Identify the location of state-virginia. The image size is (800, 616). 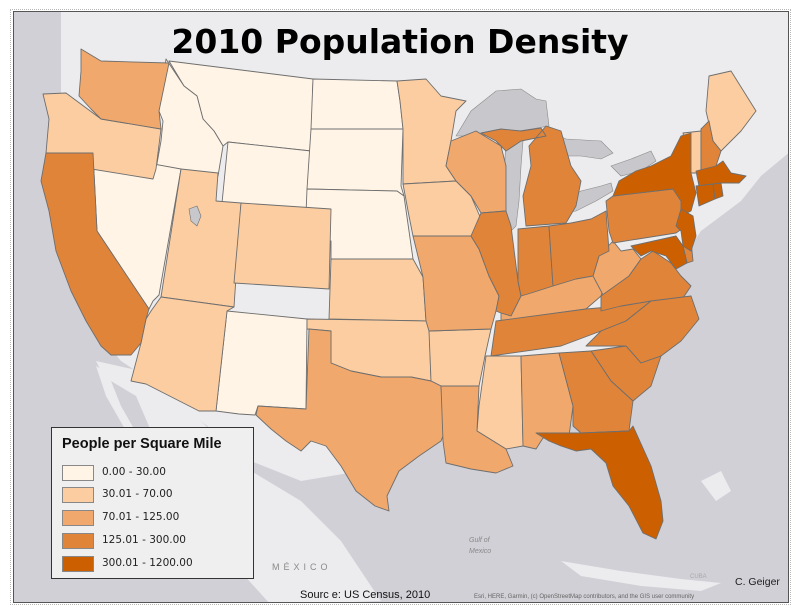
(646, 281).